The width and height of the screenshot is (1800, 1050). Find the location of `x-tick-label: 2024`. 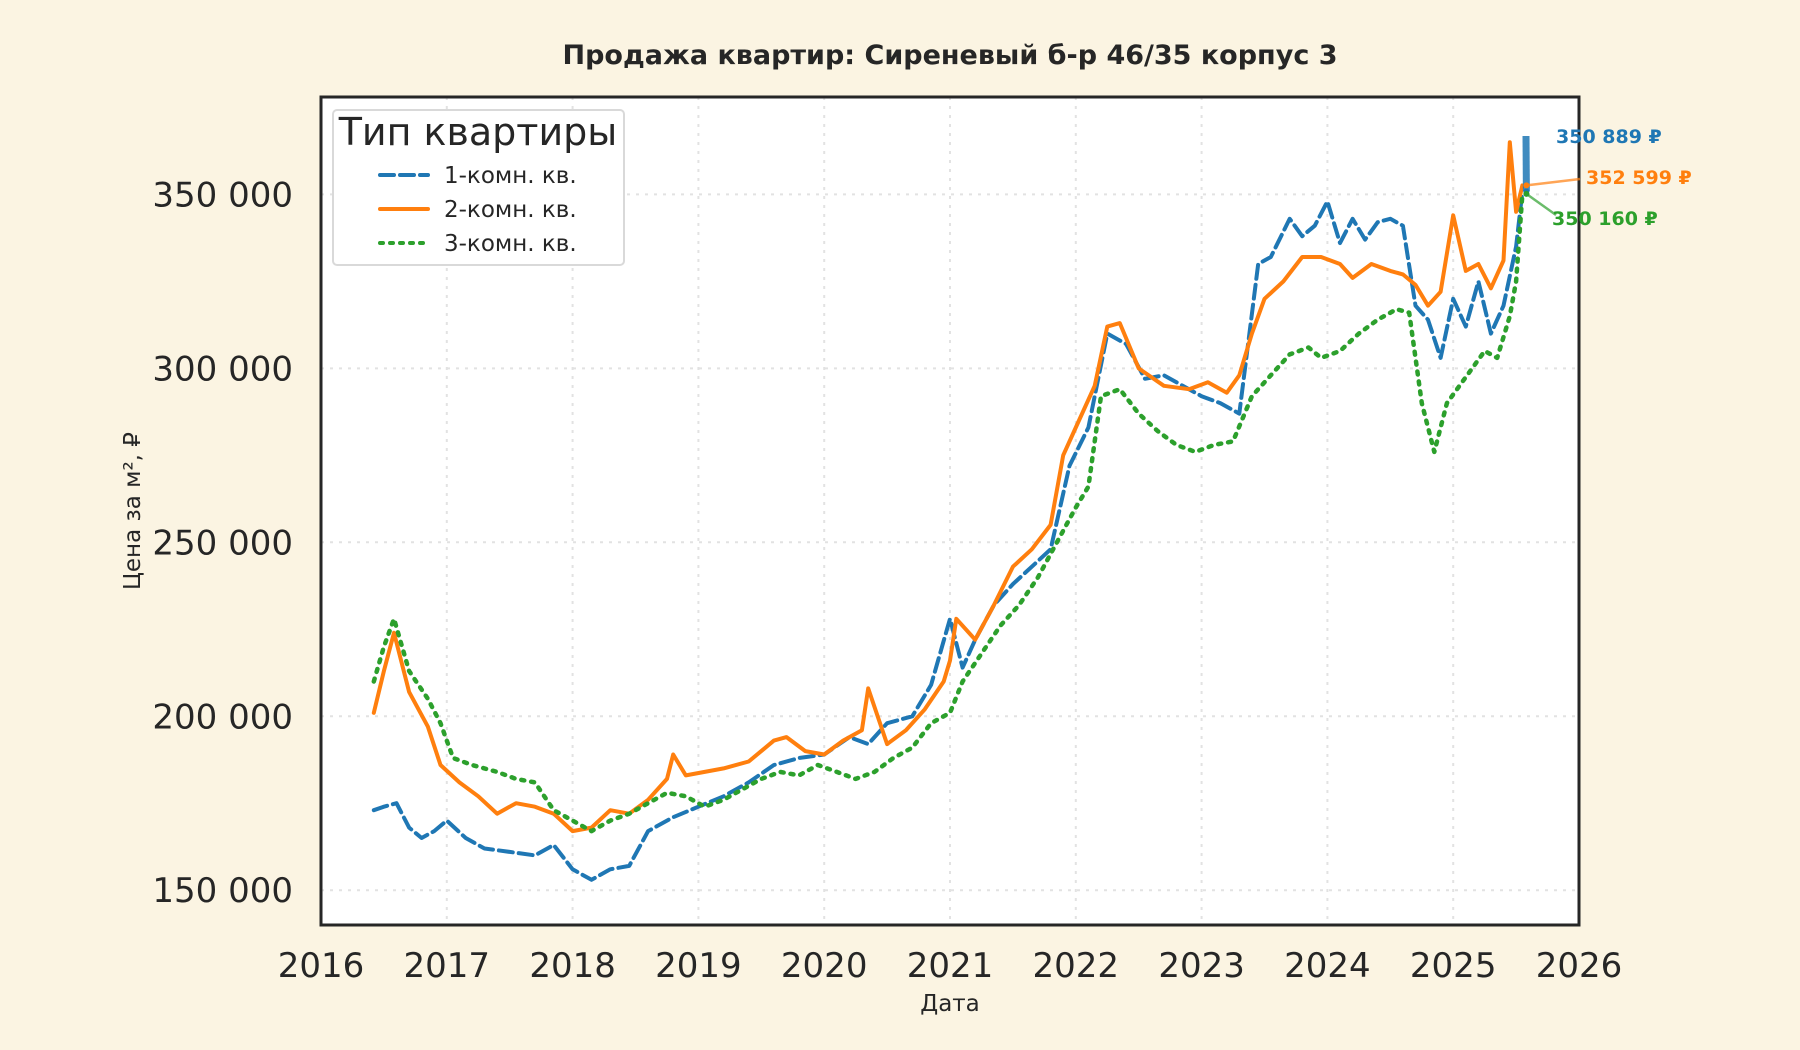

x-tick-label: 2024 is located at coordinates (1327, 966).